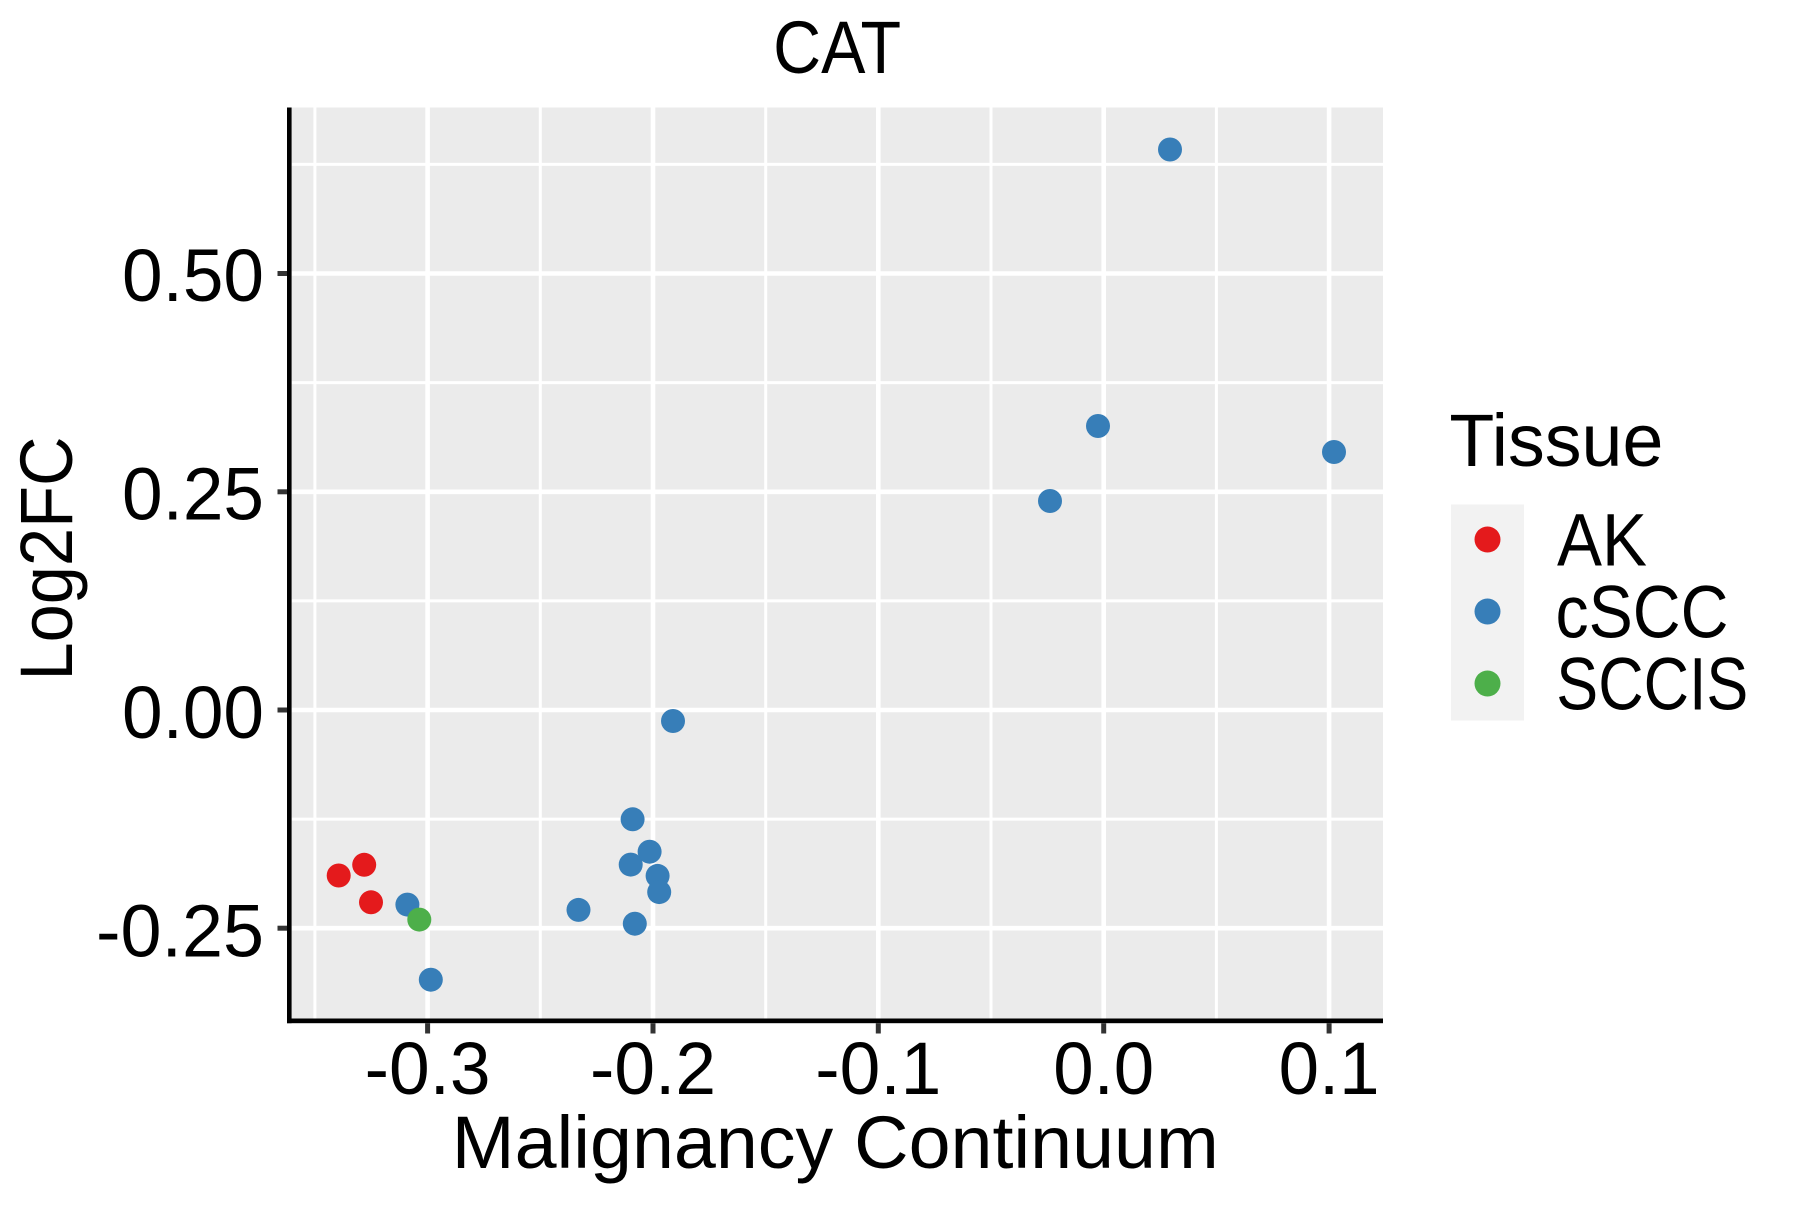 The width and height of the screenshot is (1800, 1205). I want to click on svg-text: Malignancy Continuum, so click(835, 1142).